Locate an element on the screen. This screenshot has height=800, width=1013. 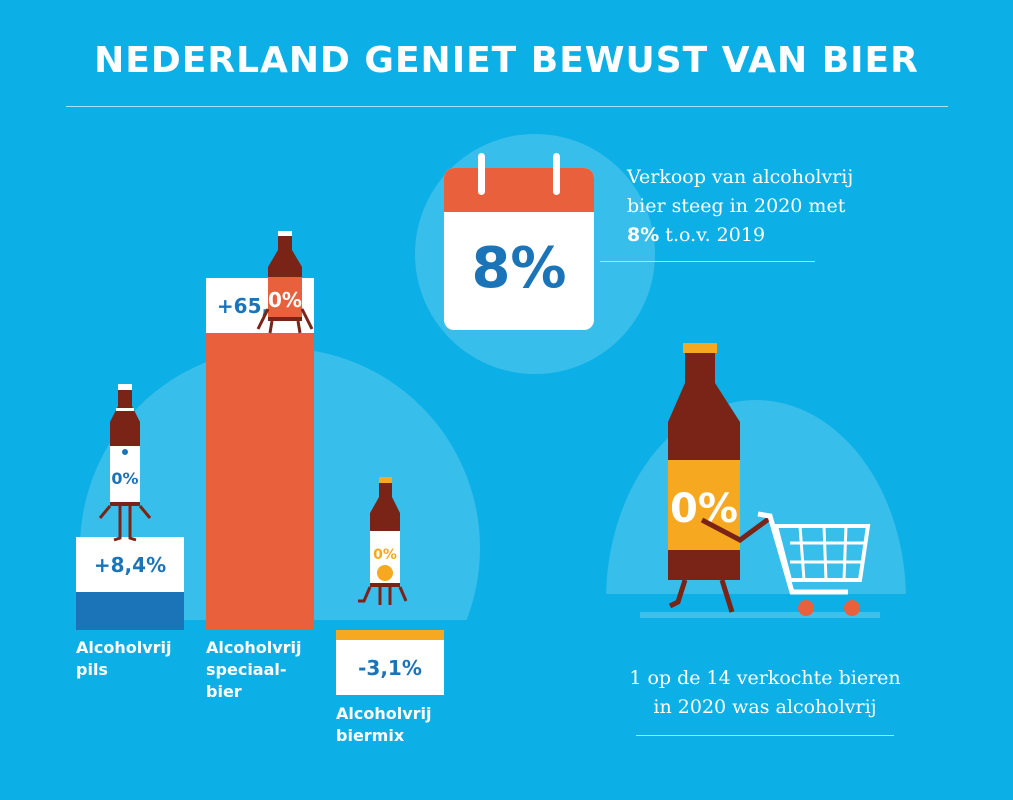
stat-top-line1: Verkoop van alcoholvrij is located at coordinates (740, 177).